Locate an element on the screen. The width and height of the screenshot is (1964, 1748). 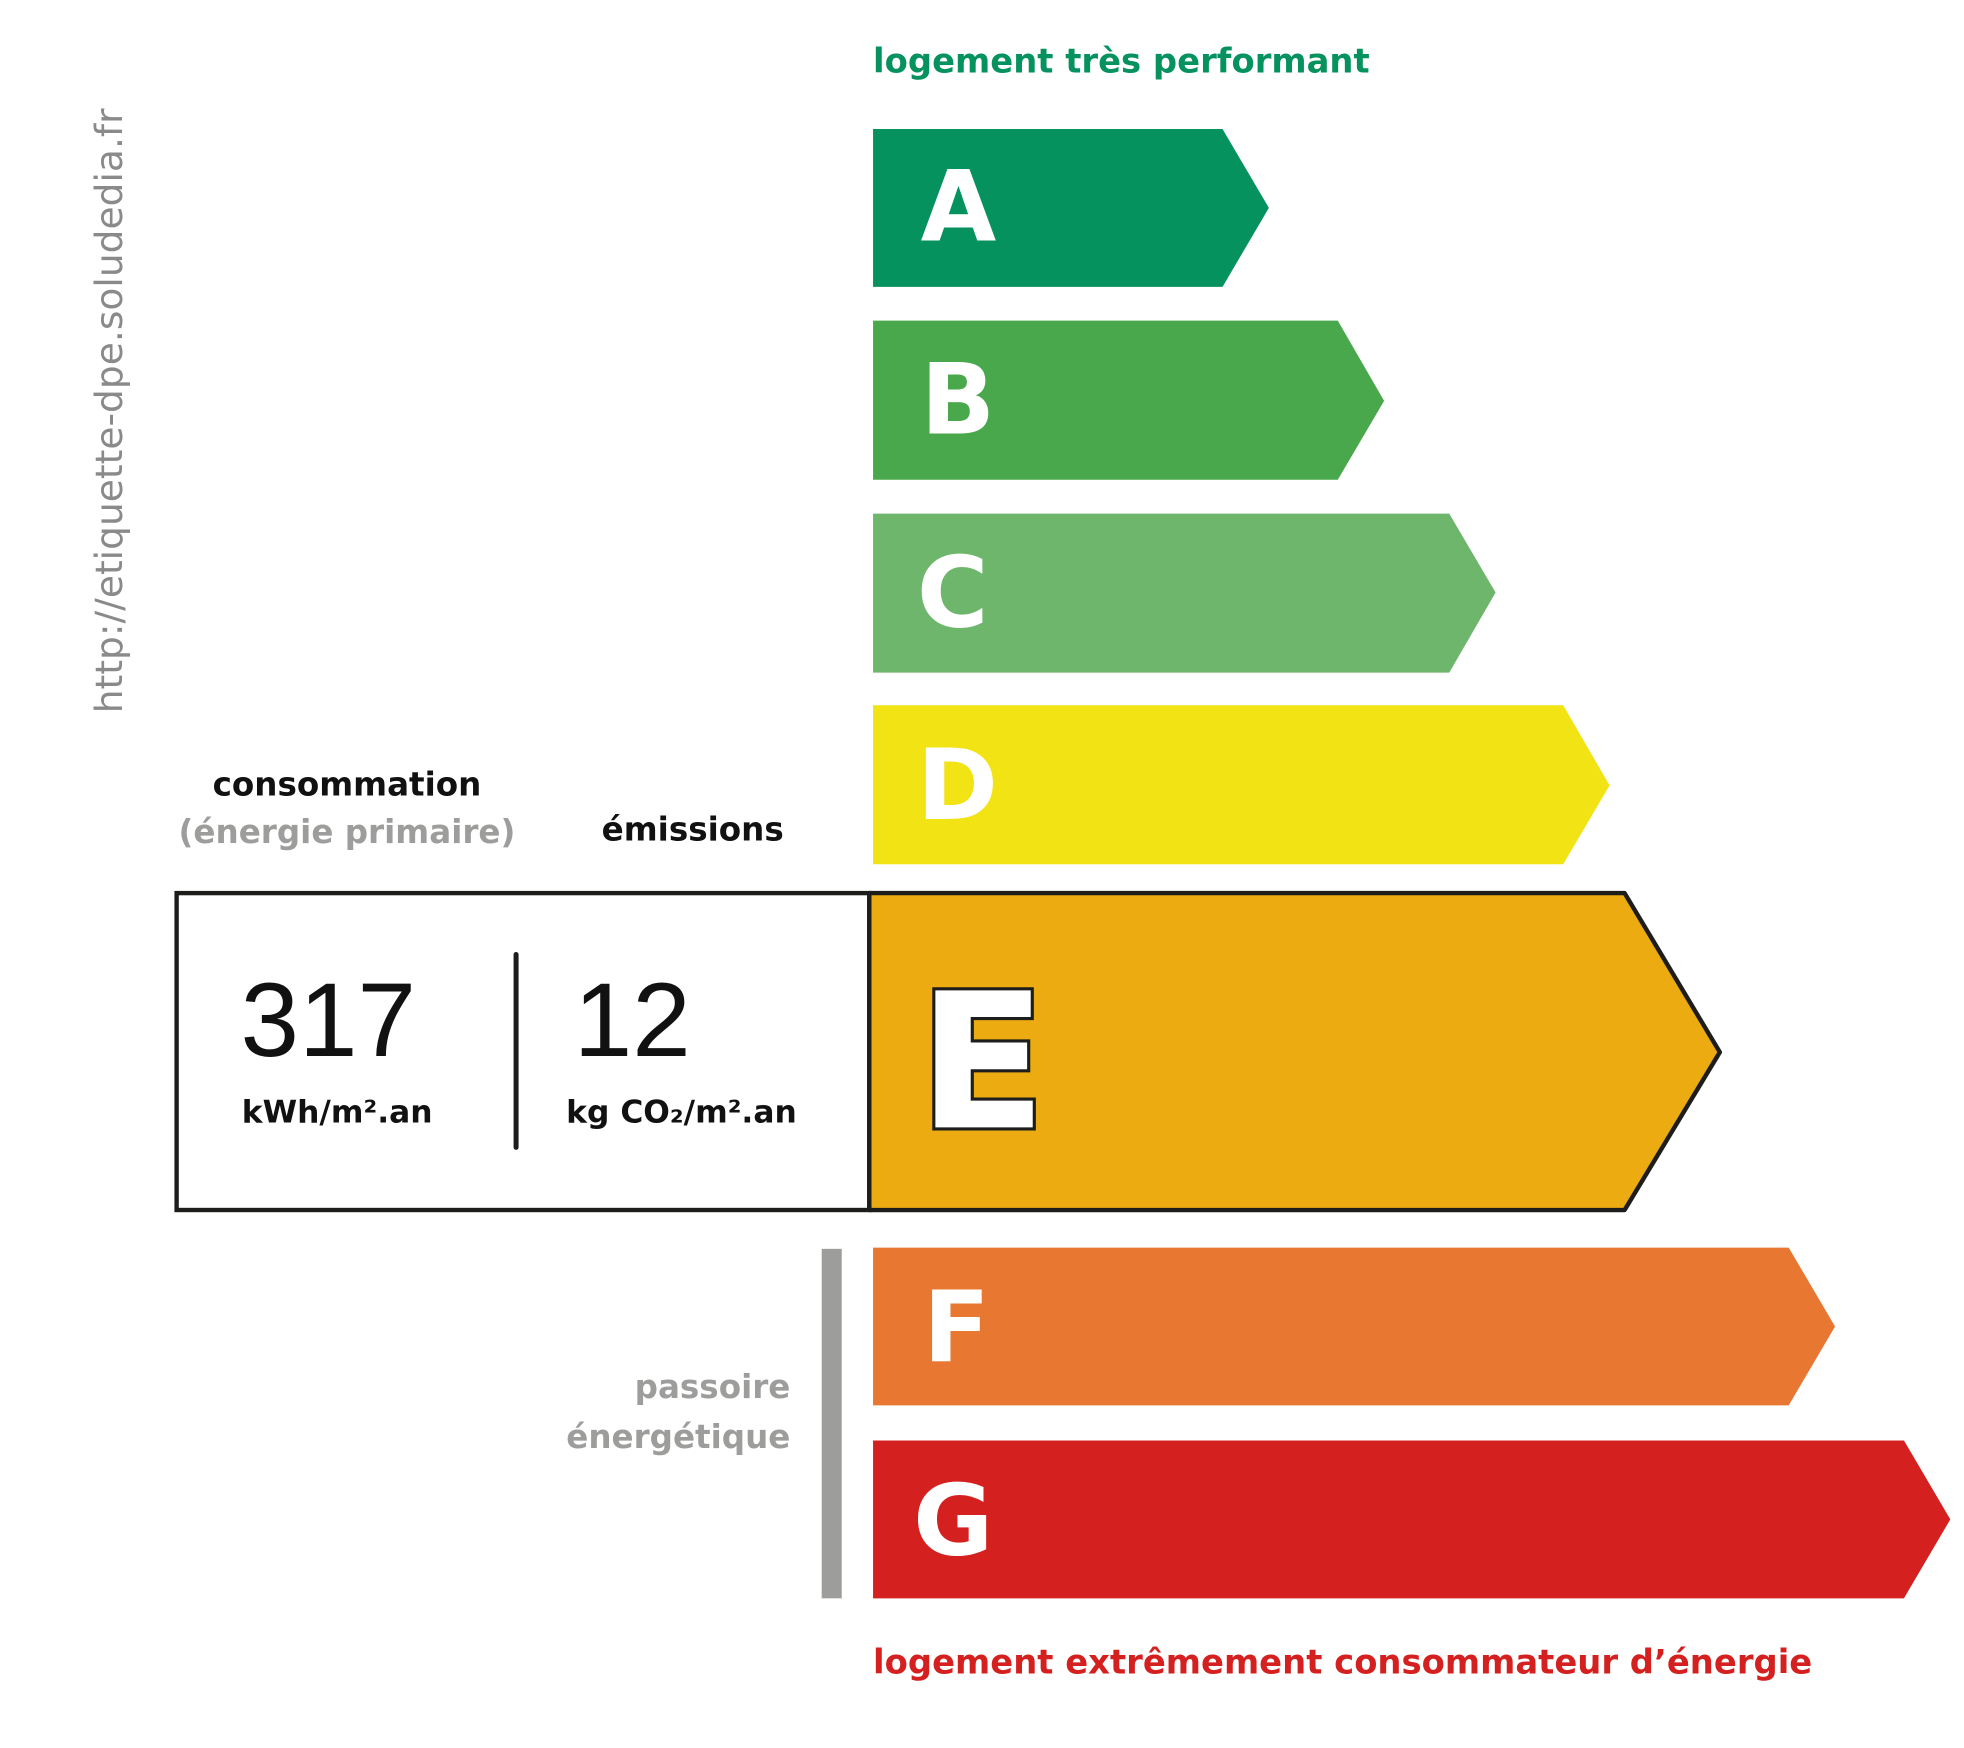
bar-g-shape is located at coordinates (1412, 1519).